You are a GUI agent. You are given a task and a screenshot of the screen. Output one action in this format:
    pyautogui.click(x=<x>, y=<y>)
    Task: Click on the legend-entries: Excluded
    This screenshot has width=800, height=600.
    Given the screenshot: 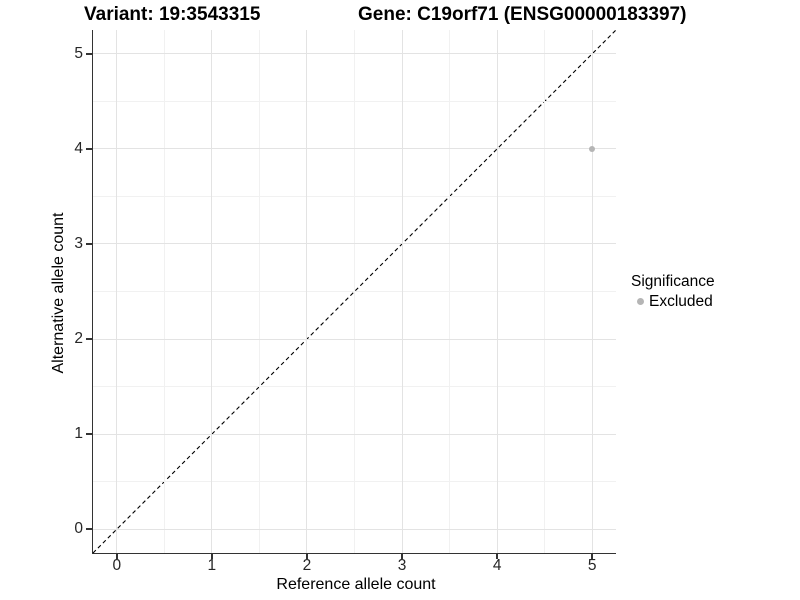 What is the action you would take?
    pyautogui.click(x=673, y=301)
    